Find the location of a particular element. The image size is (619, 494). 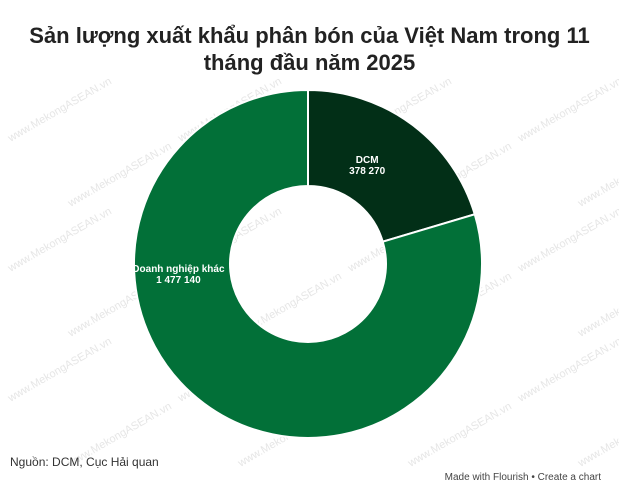

source-note: Nguồn: DCM, Cục Hải quan is located at coordinates (84, 462).